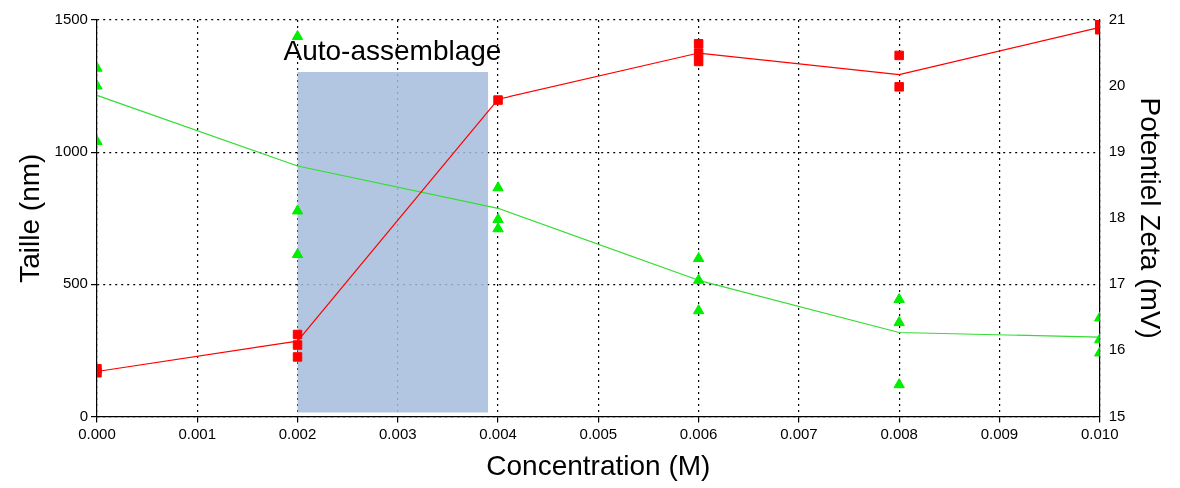 The height and width of the screenshot is (488, 1180). Describe the element at coordinates (71, 151) in the screenshot. I see `y-tick-label: 1000` at that location.